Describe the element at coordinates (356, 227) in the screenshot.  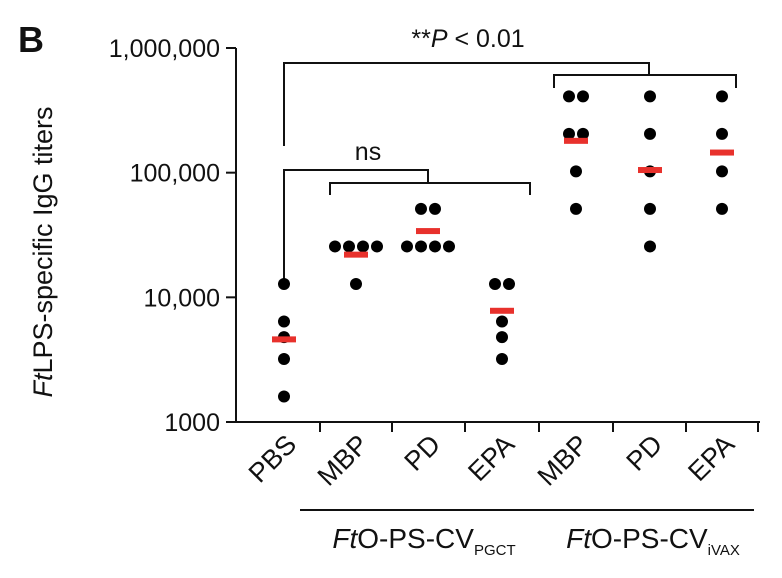
I see `bracket-ns` at that location.